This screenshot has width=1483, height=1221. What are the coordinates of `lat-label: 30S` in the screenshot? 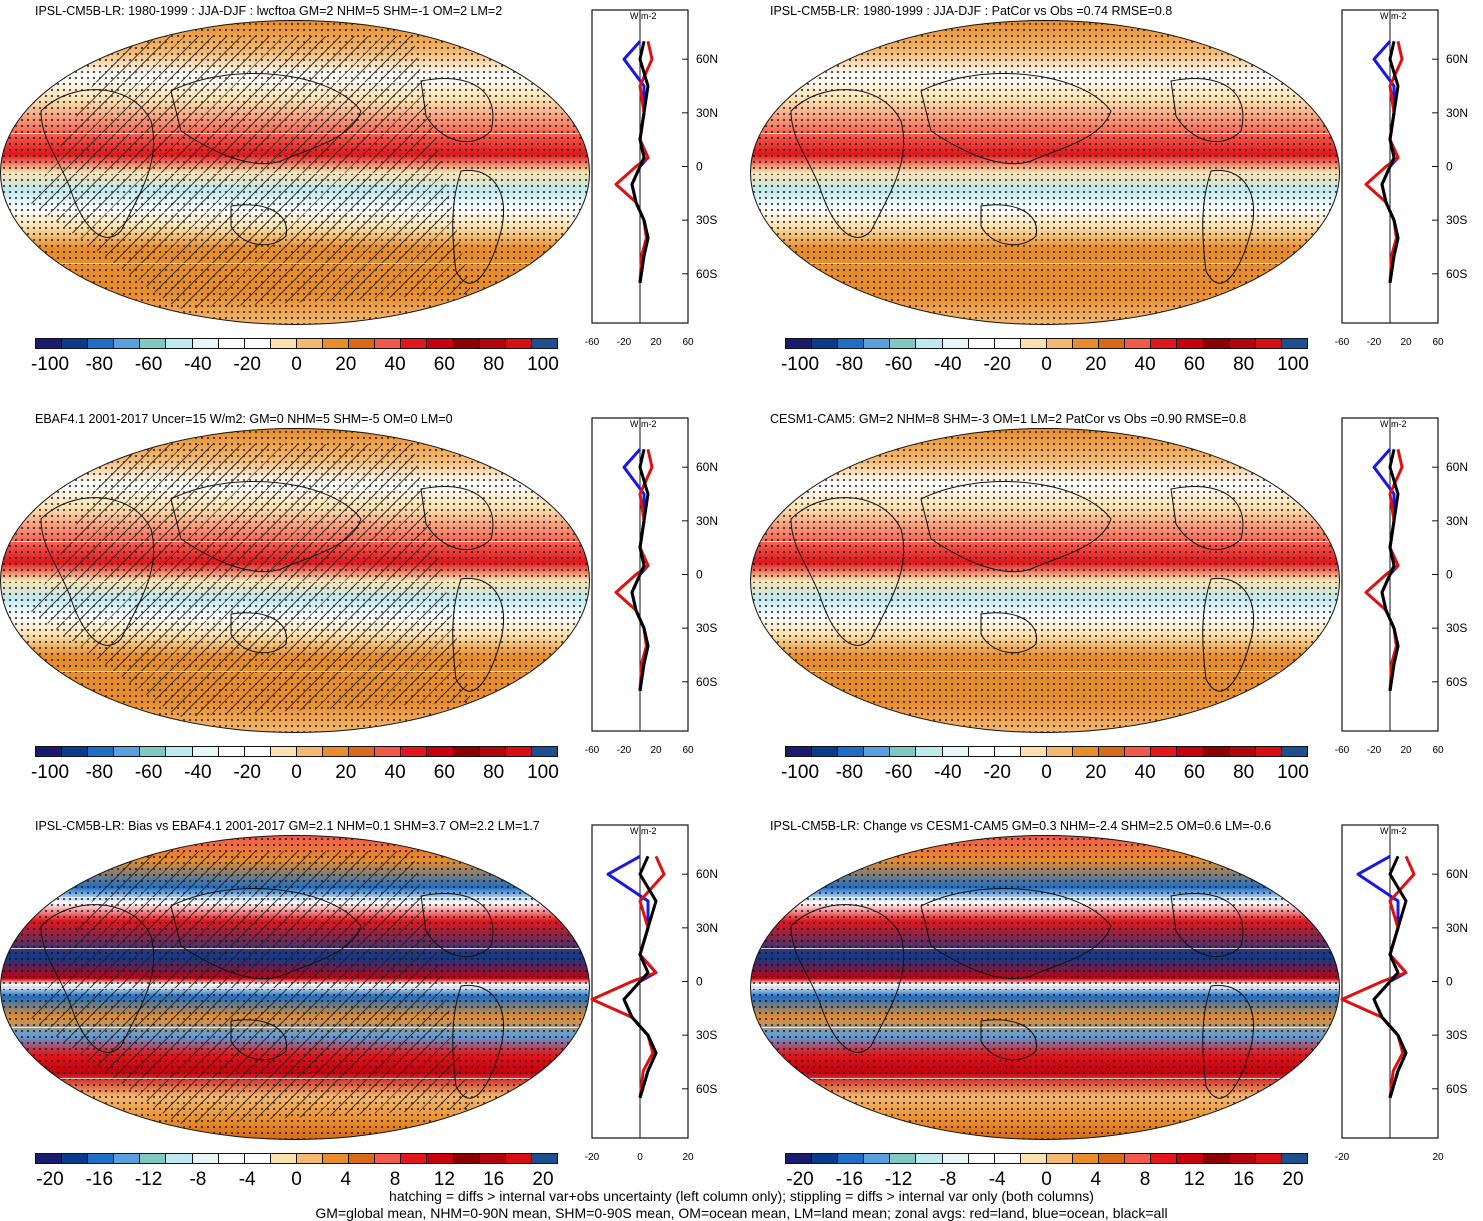 It's located at (1456, 220).